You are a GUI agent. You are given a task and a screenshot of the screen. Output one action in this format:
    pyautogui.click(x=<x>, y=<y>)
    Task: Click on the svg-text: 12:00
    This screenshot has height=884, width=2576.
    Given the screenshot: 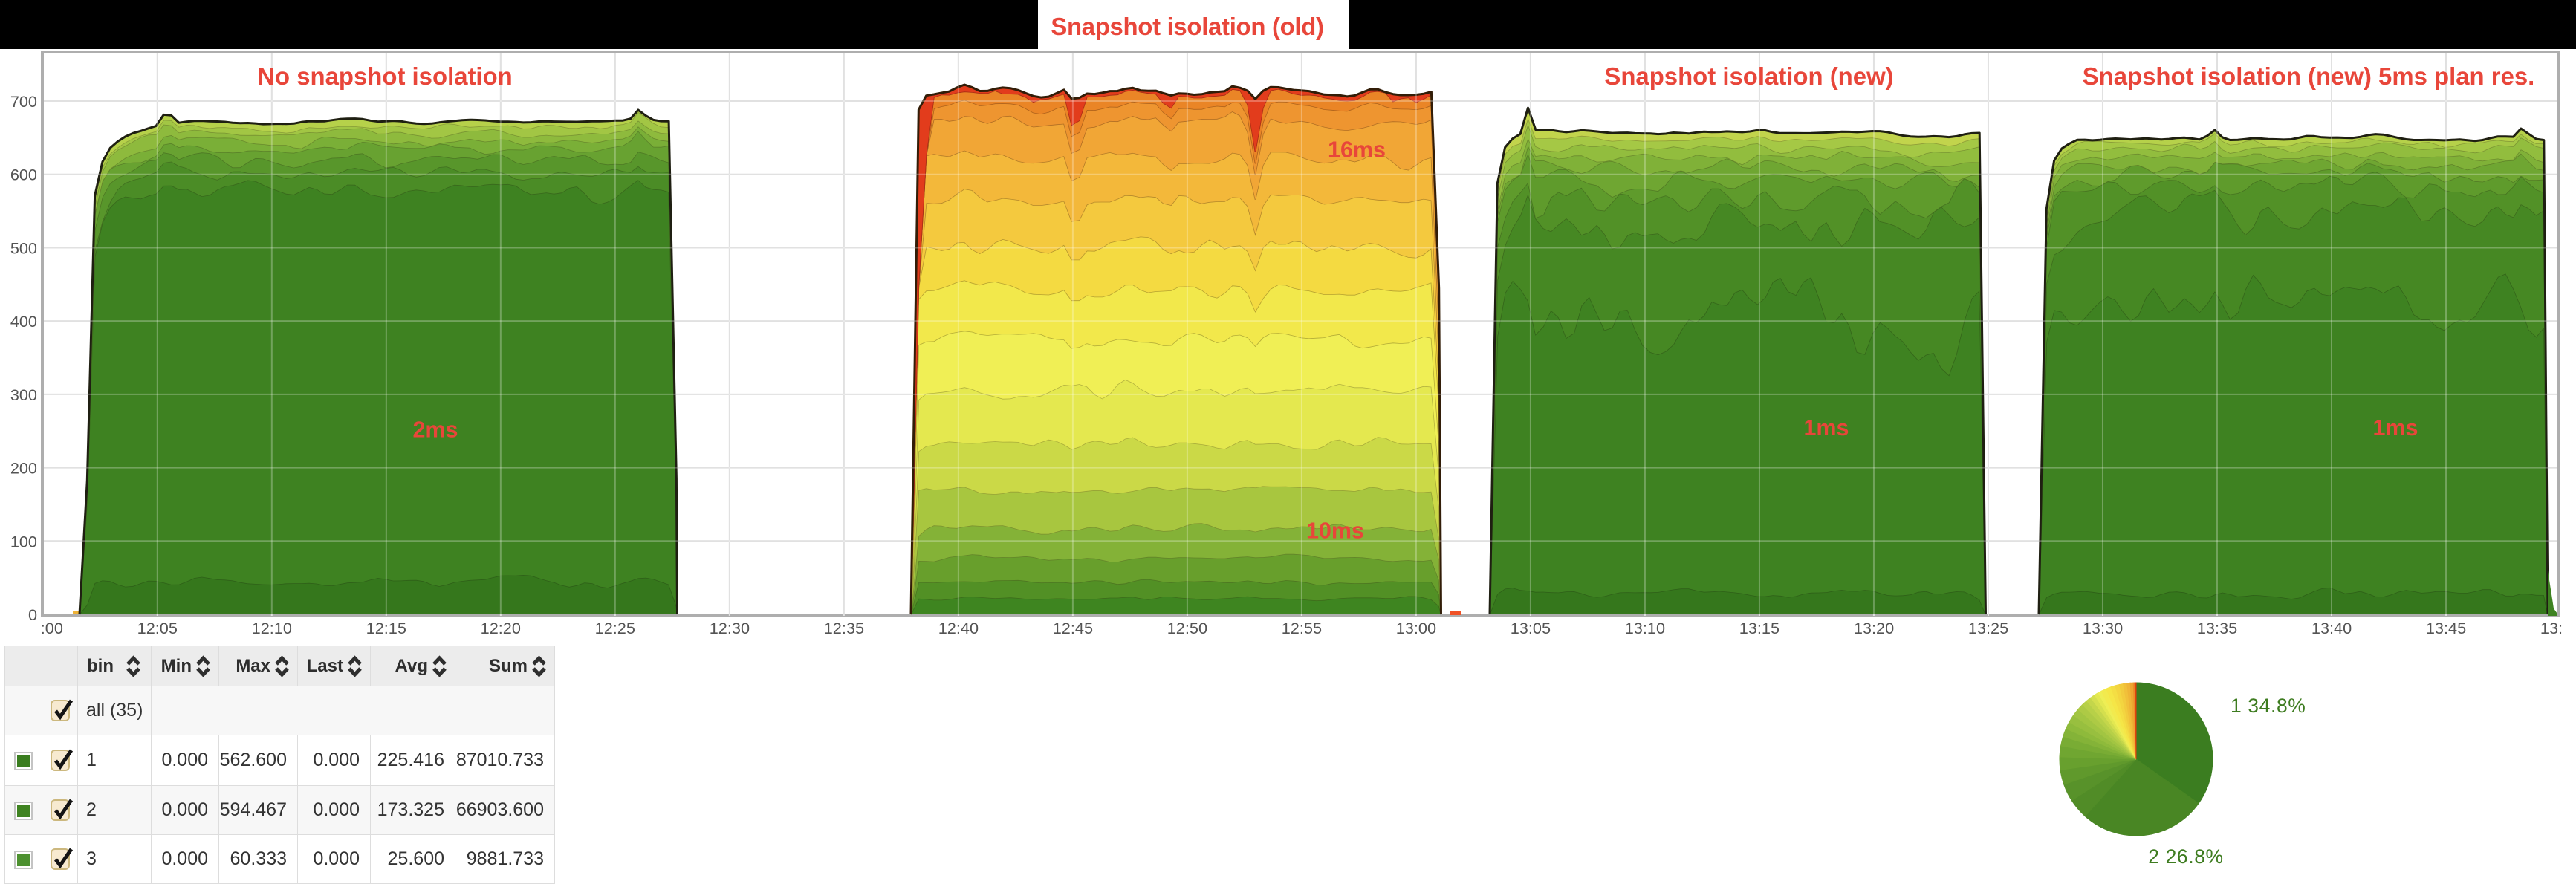 What is the action you would take?
    pyautogui.click(x=43, y=628)
    